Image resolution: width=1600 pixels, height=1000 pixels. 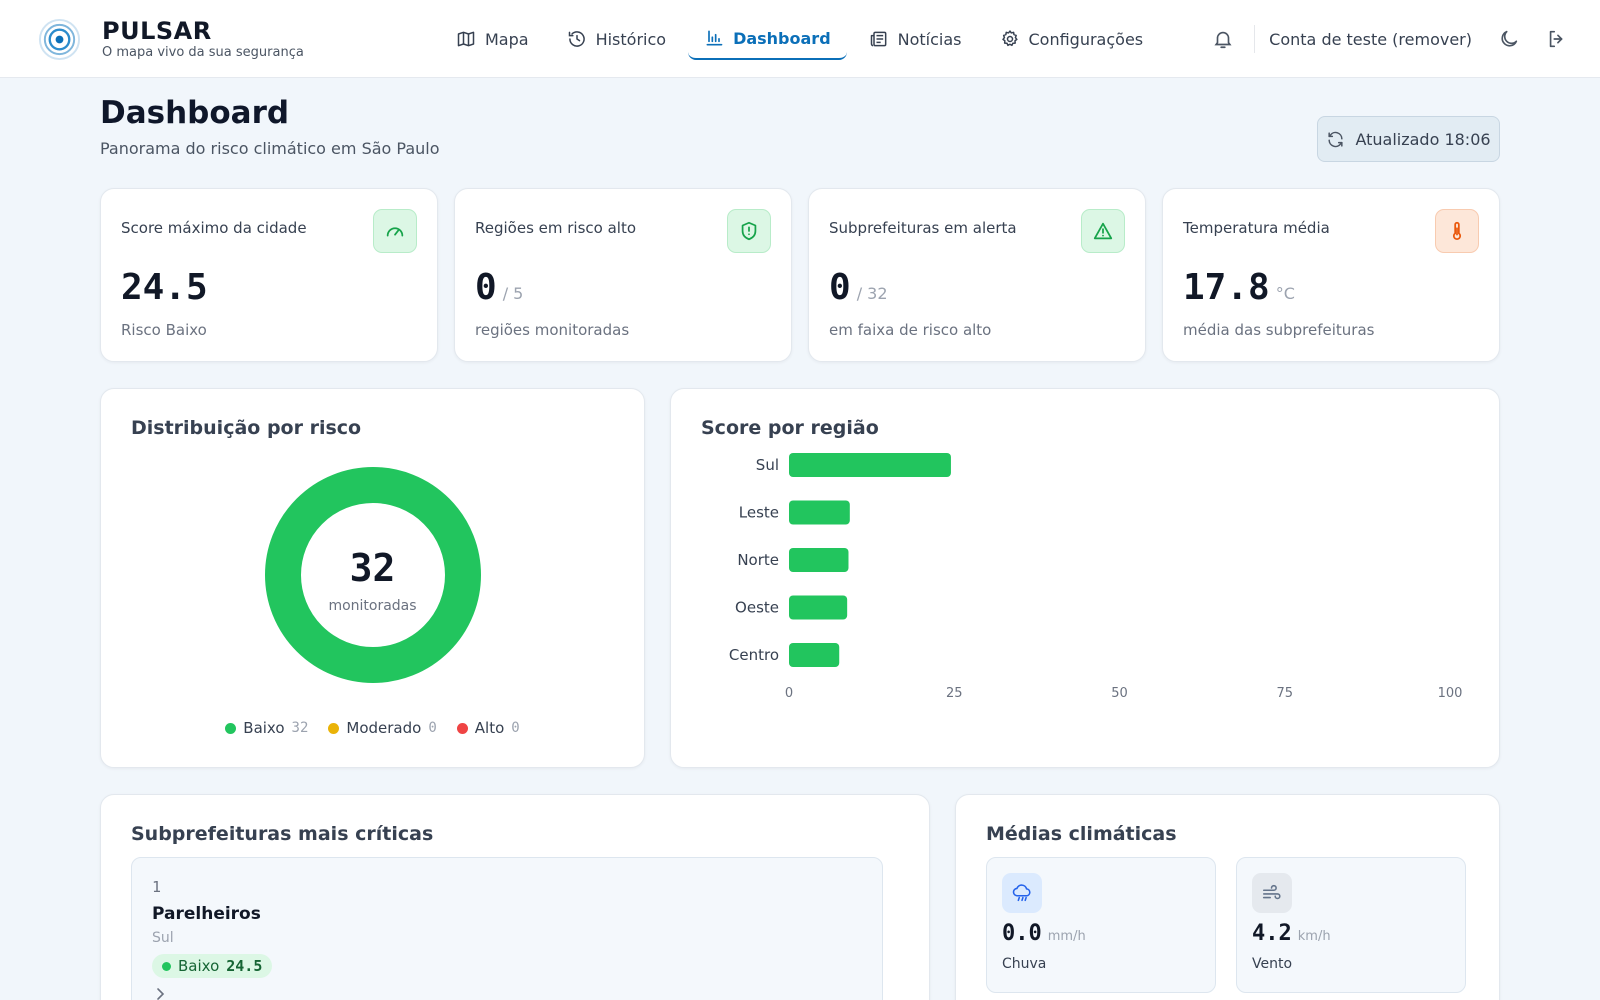 I want to click on thermometer-icon, so click(x=1457, y=231).